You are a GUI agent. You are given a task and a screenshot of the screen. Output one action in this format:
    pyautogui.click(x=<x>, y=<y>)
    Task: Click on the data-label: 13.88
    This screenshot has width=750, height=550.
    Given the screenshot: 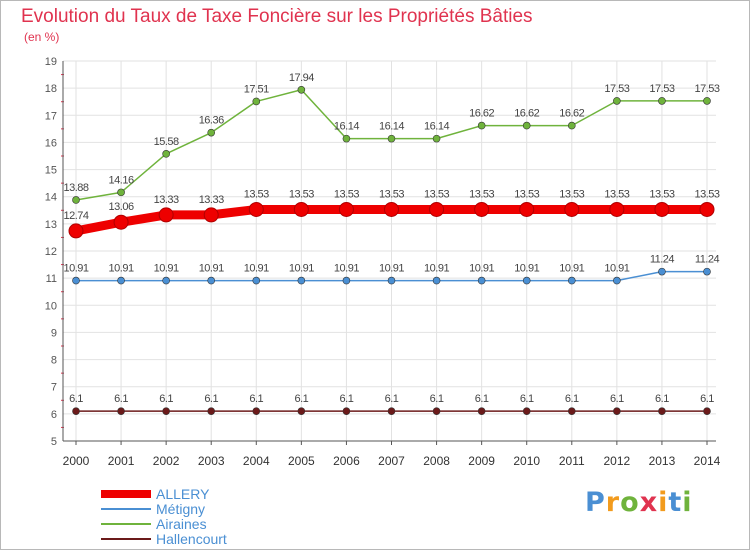 What is the action you would take?
    pyautogui.click(x=75, y=188)
    